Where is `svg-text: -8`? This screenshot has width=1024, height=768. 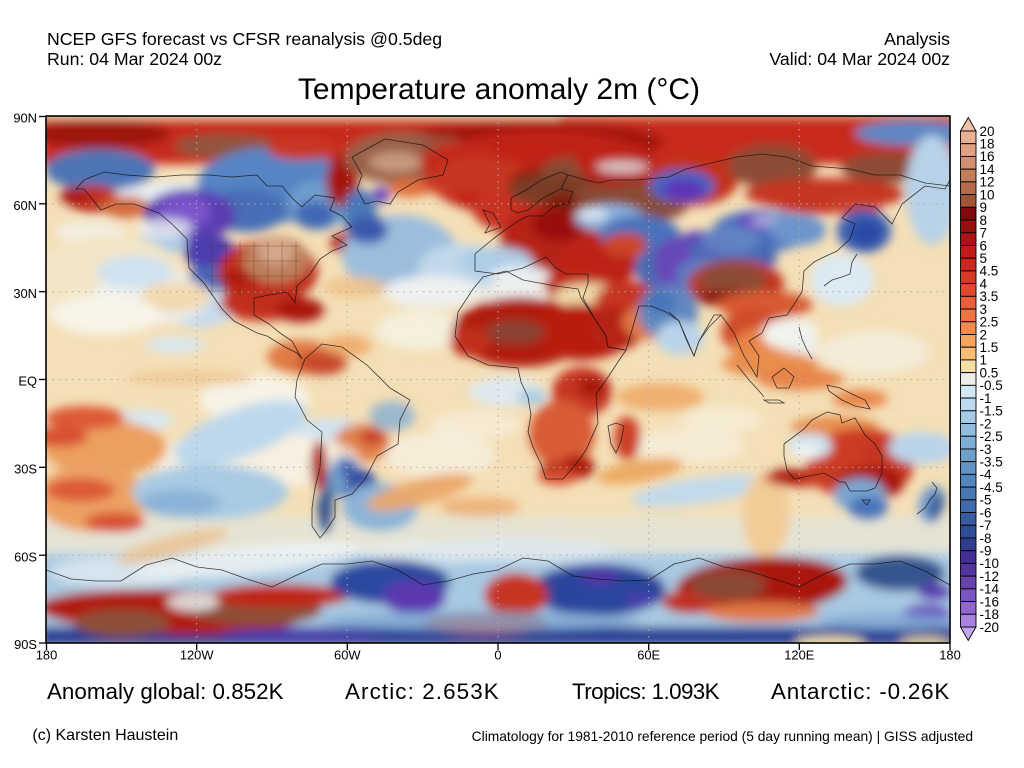 svg-text: -8 is located at coordinates (986, 538).